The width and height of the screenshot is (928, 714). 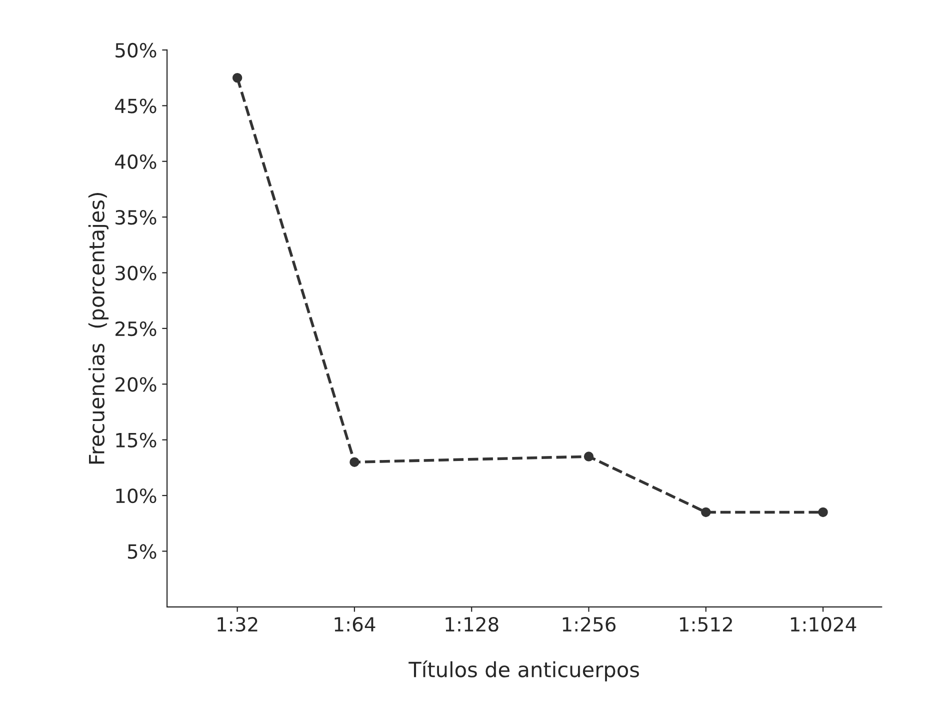 I want to click on y-tick-label: 15%, so click(x=136, y=440).